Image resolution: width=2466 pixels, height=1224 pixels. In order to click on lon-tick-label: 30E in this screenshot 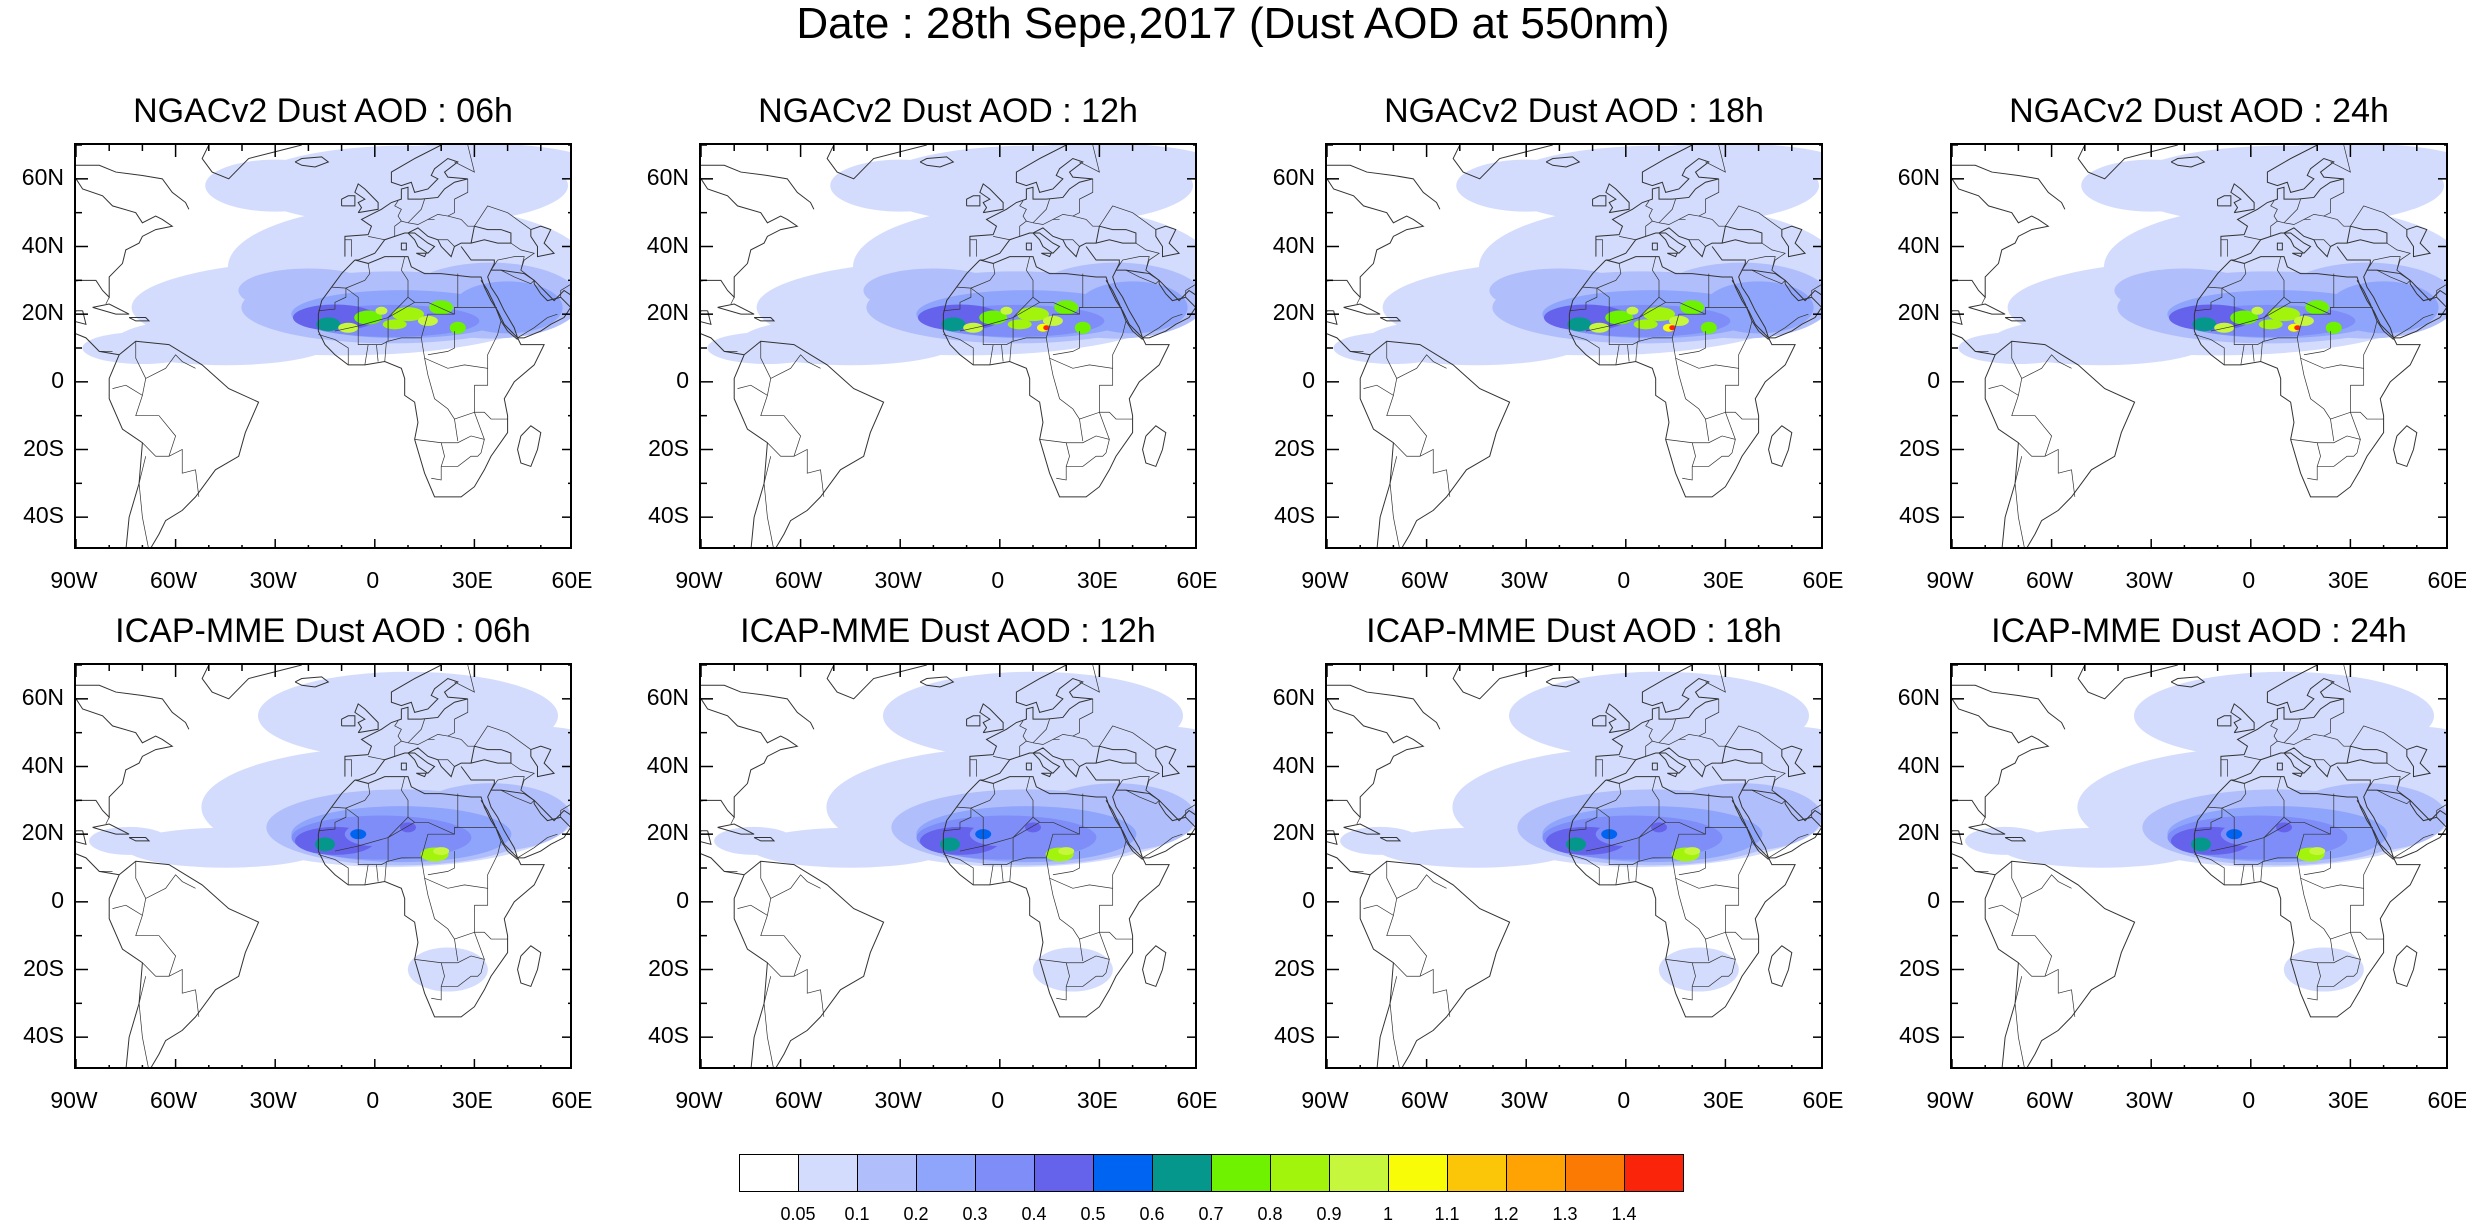, I will do `click(1723, 1100)`.